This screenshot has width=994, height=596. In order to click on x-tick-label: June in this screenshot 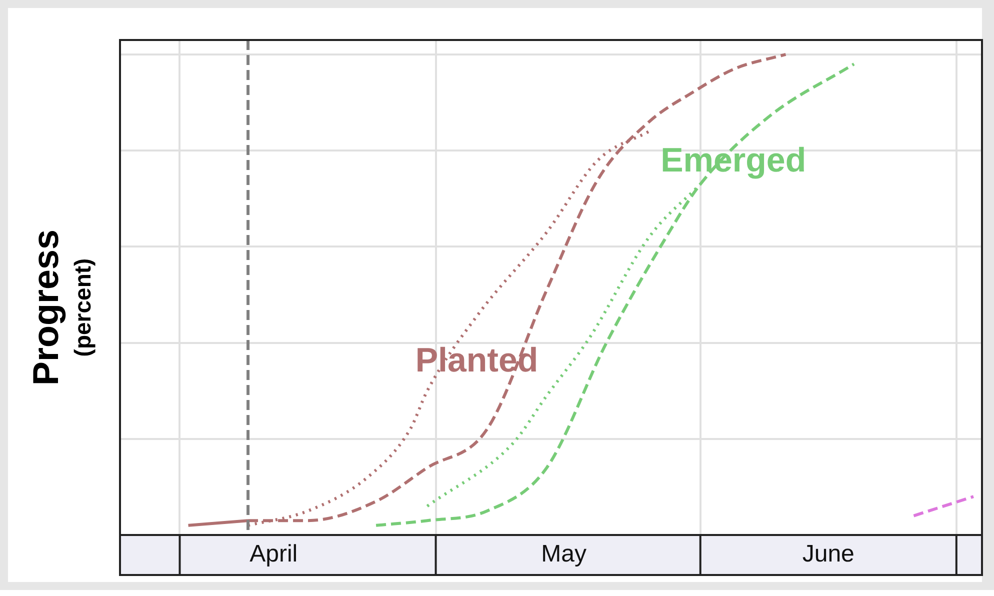, I will do `click(828, 554)`.